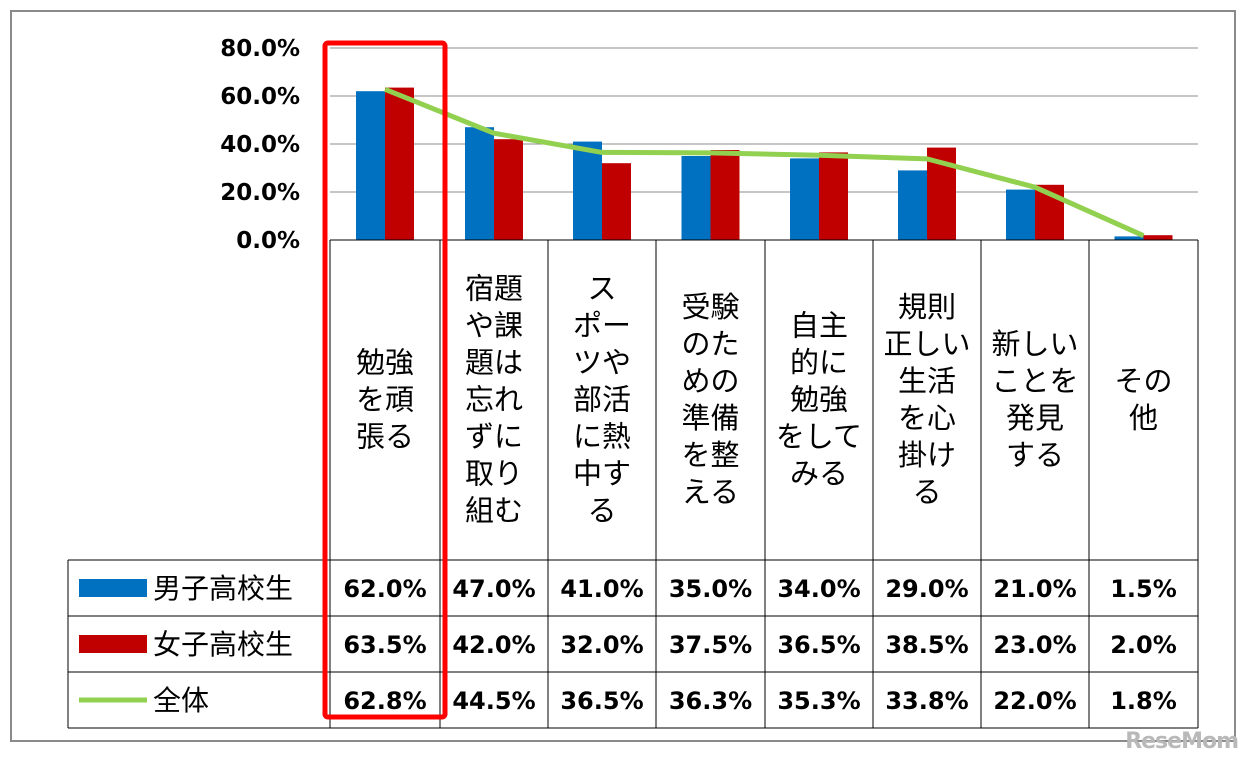  What do you see at coordinates (710, 418) in the screenshot?
I see `category-label: 準備` at bounding box center [710, 418].